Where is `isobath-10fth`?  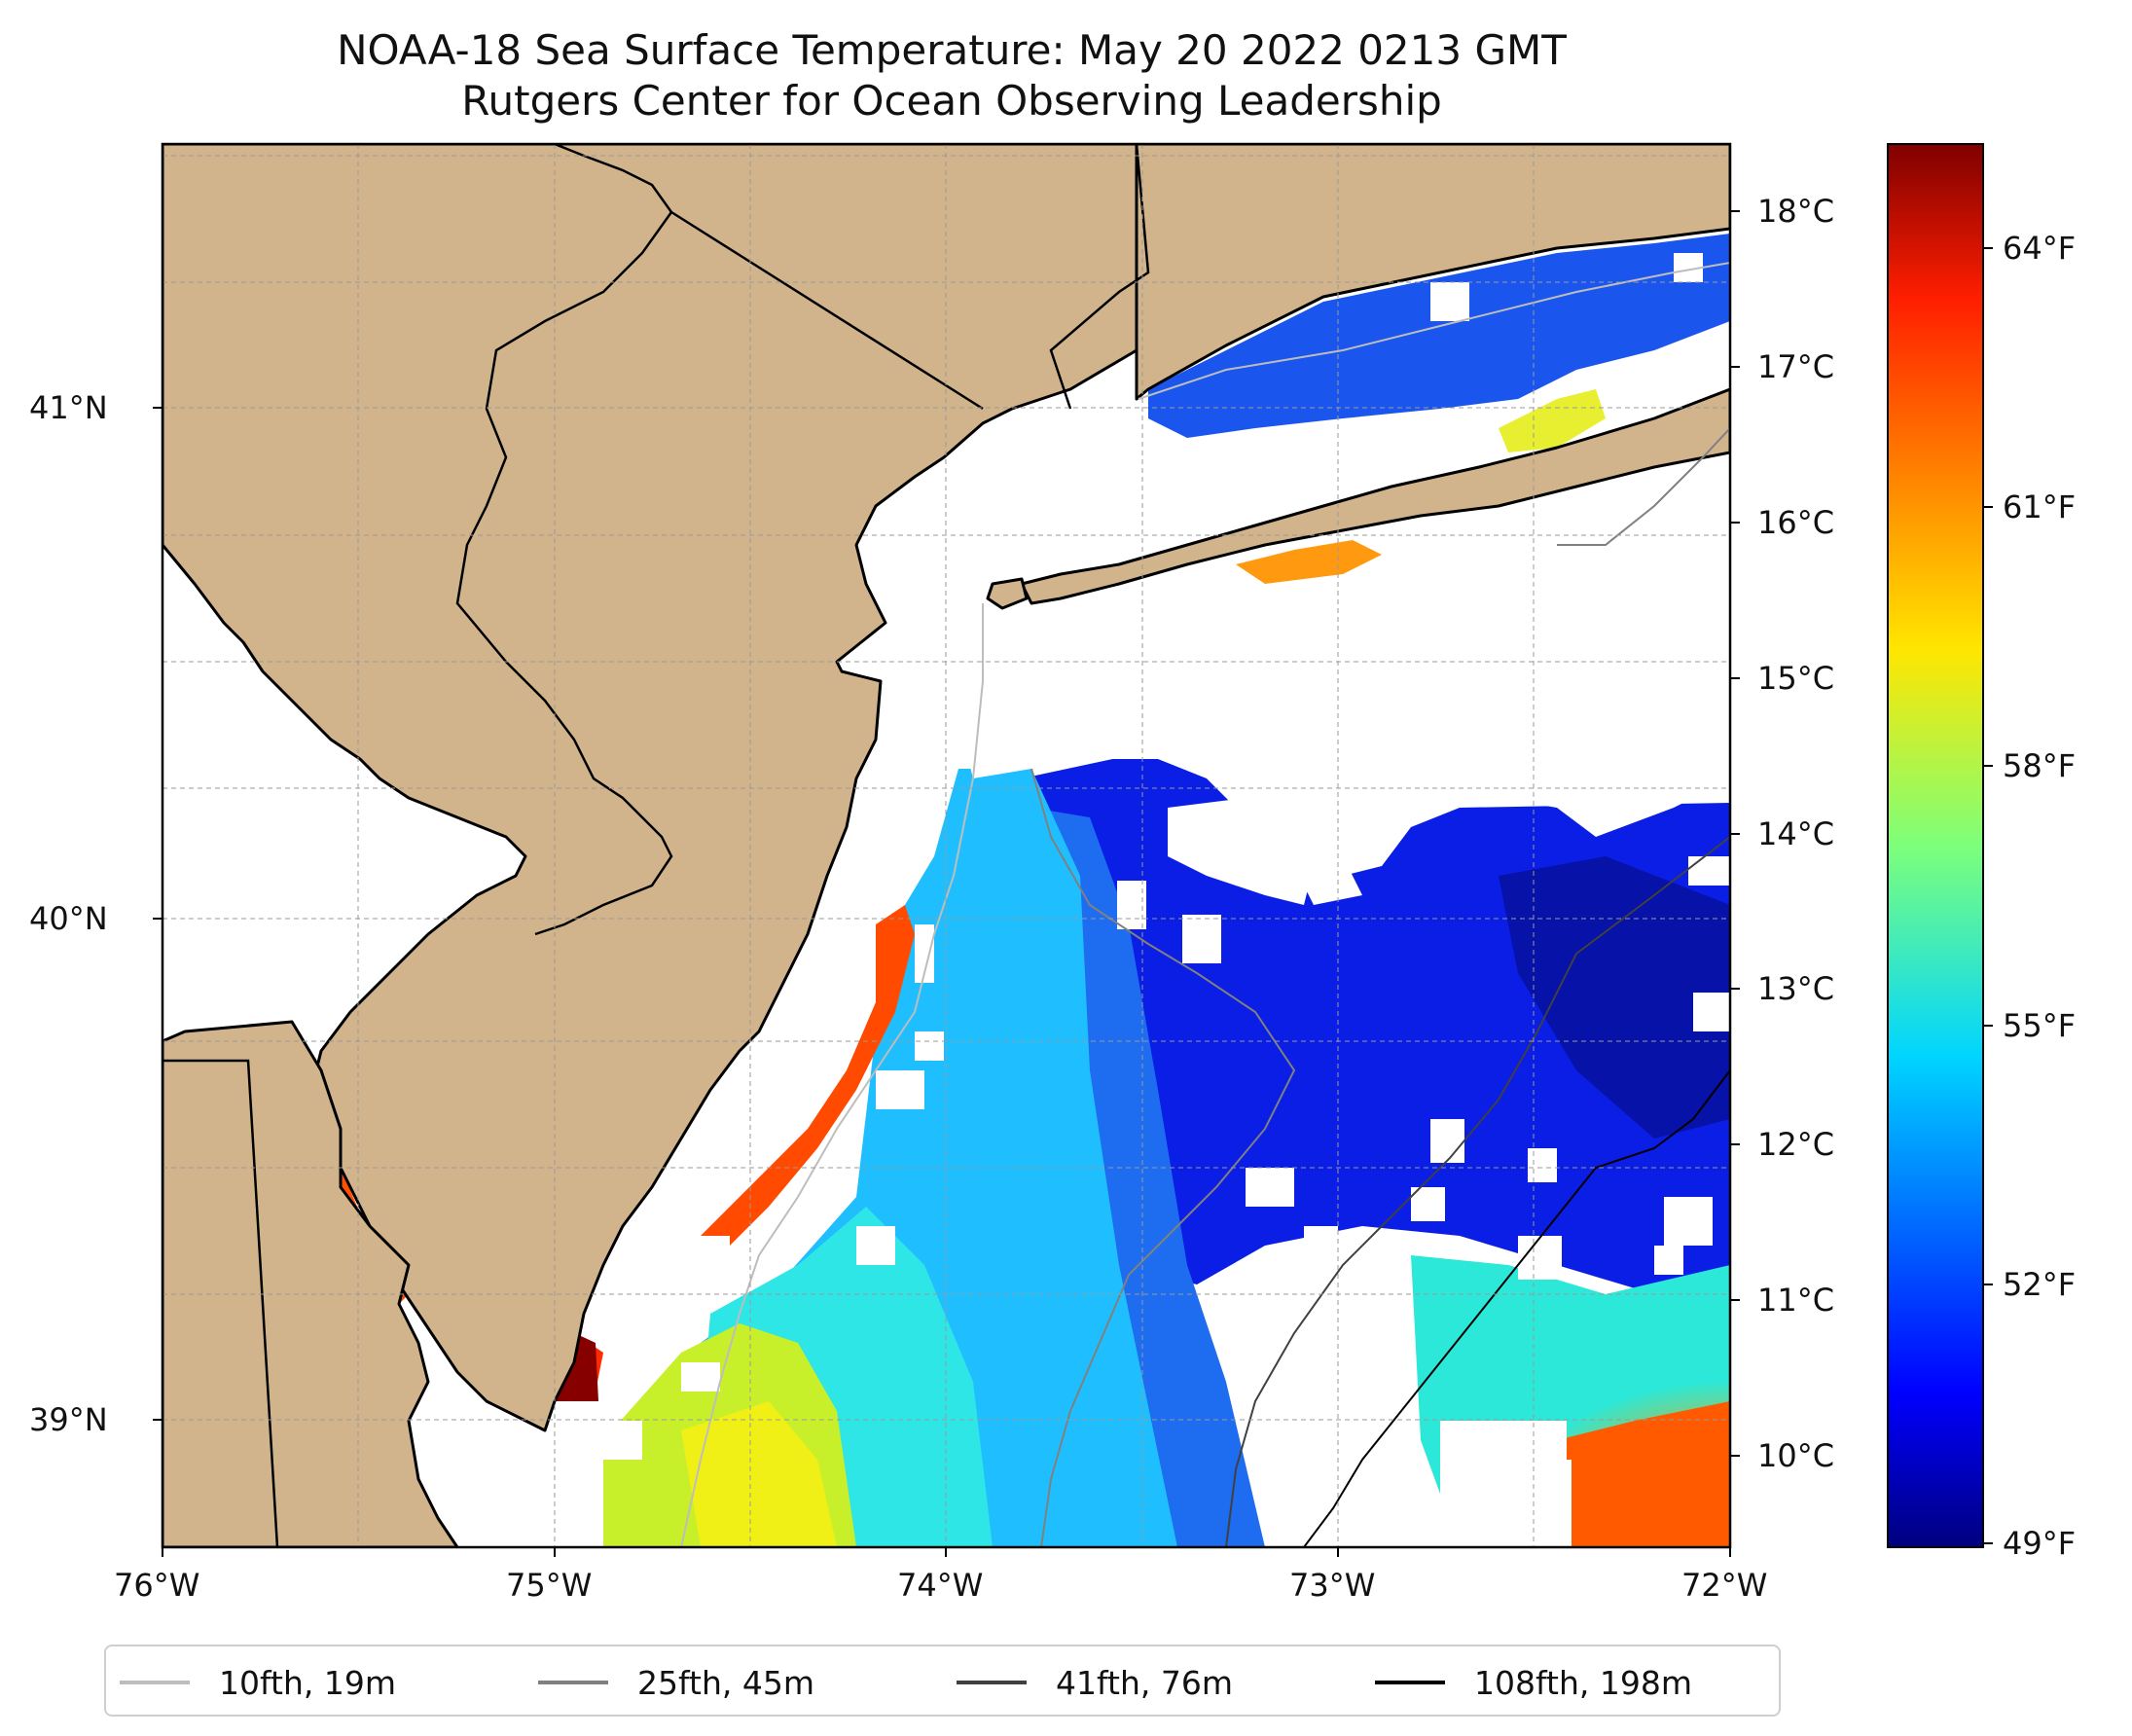 isobath-10fth is located at coordinates (832, 1075).